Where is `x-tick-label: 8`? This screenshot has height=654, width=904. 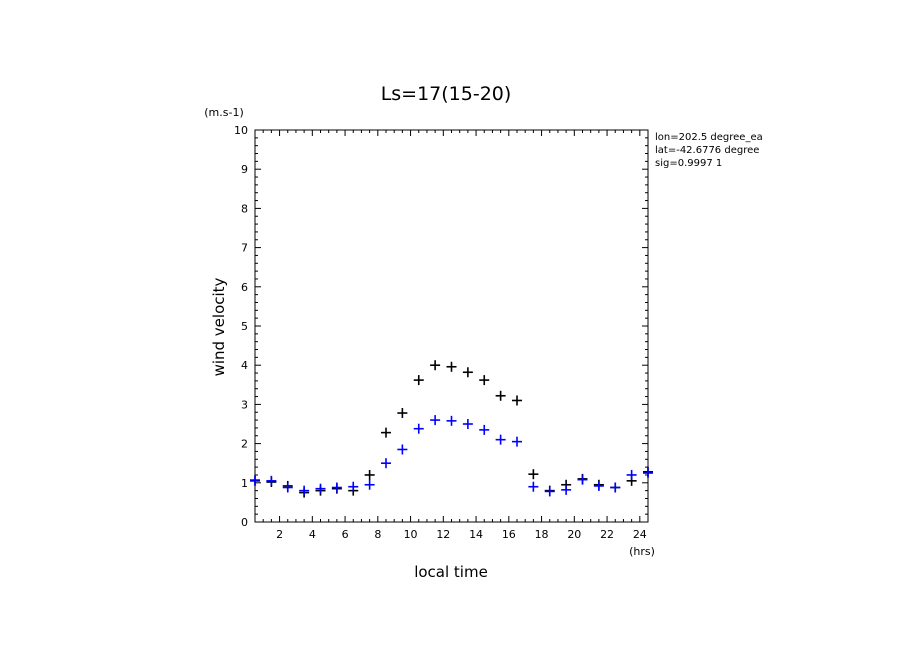
x-tick-label: 8 is located at coordinates (377, 534).